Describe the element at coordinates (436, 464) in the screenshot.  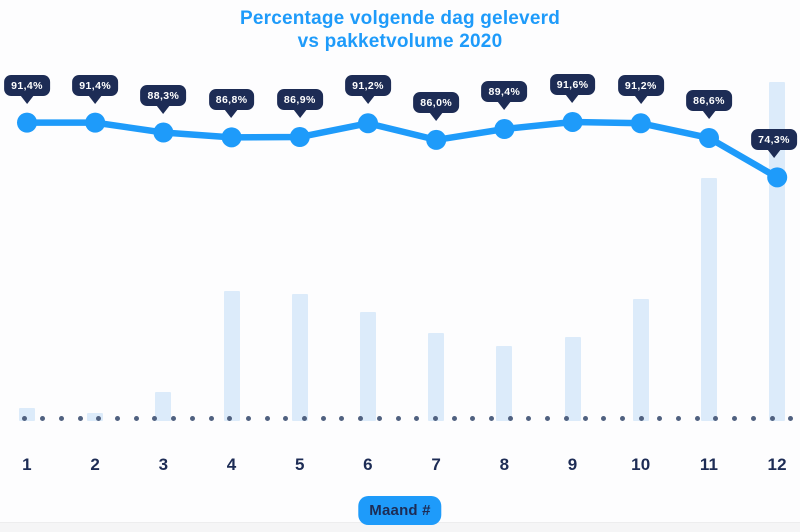
I see `x-tick-label-7: 7` at that location.